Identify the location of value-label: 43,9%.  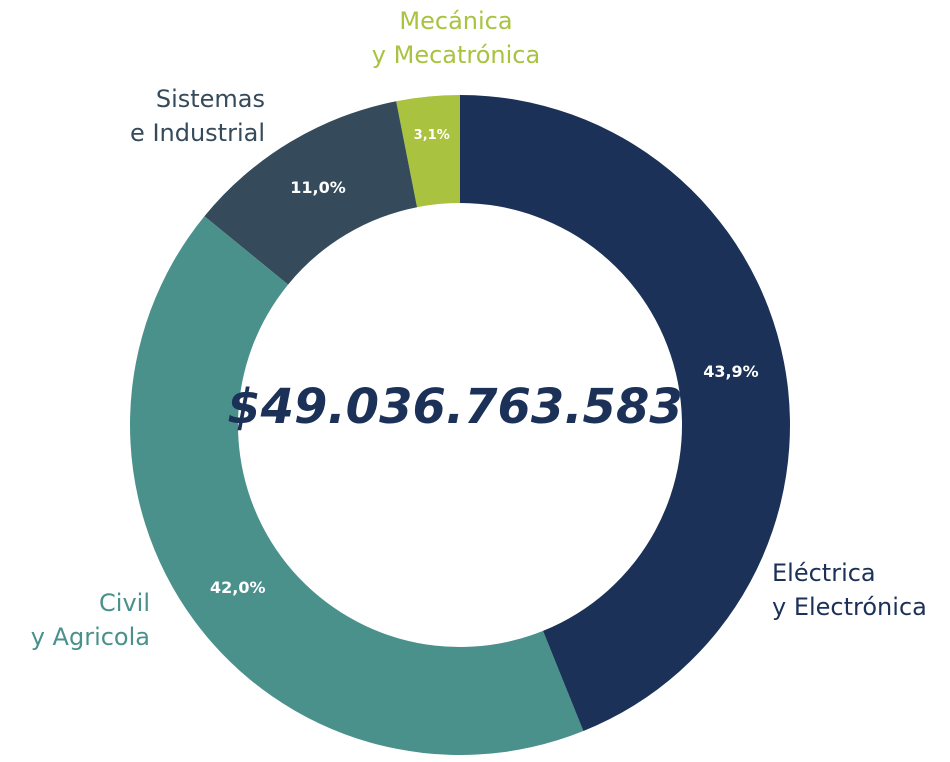
(731, 371).